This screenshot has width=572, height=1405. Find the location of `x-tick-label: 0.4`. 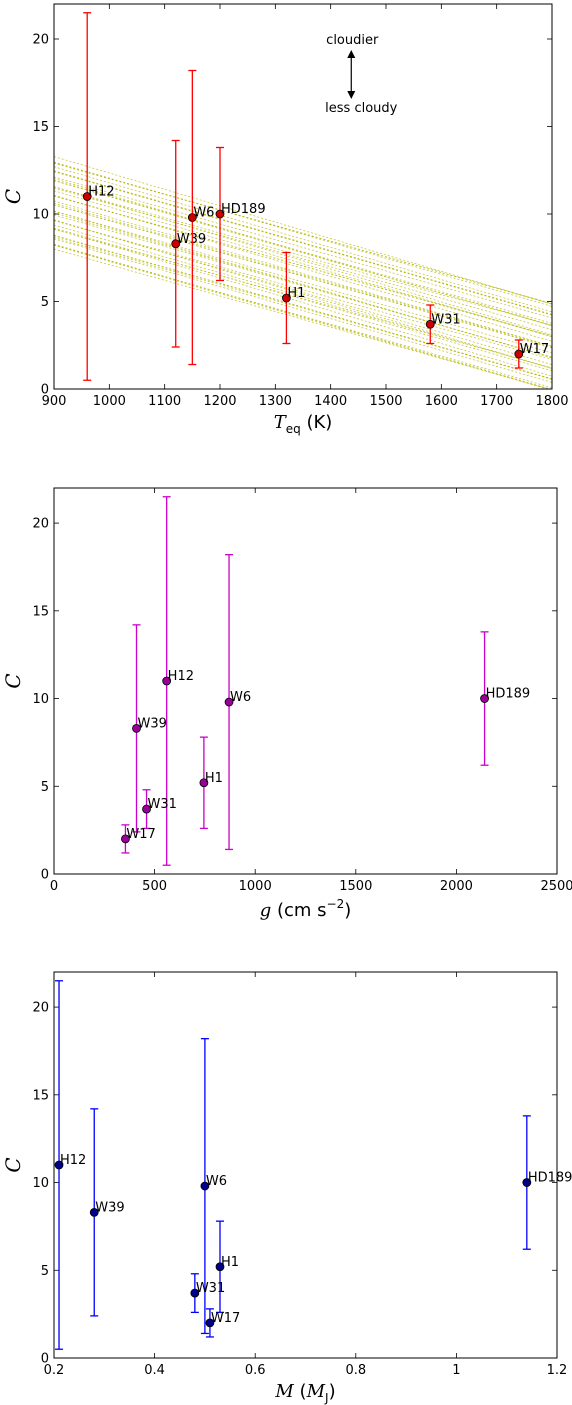

x-tick-label: 0.4 is located at coordinates (154, 1370).